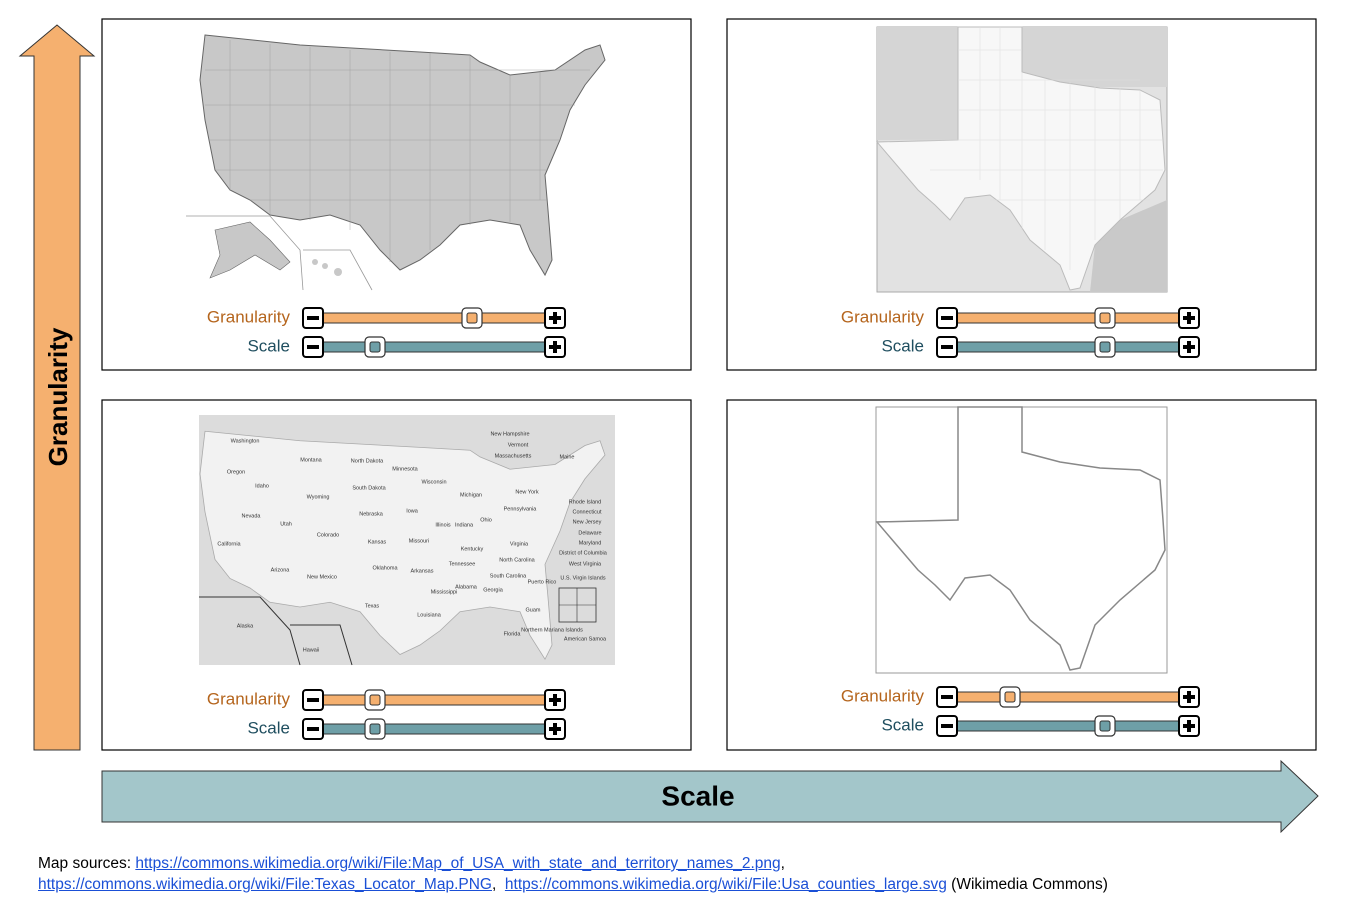 The width and height of the screenshot is (1349, 922). What do you see at coordinates (513, 456) in the screenshot?
I see `state-label: Massachusetts` at bounding box center [513, 456].